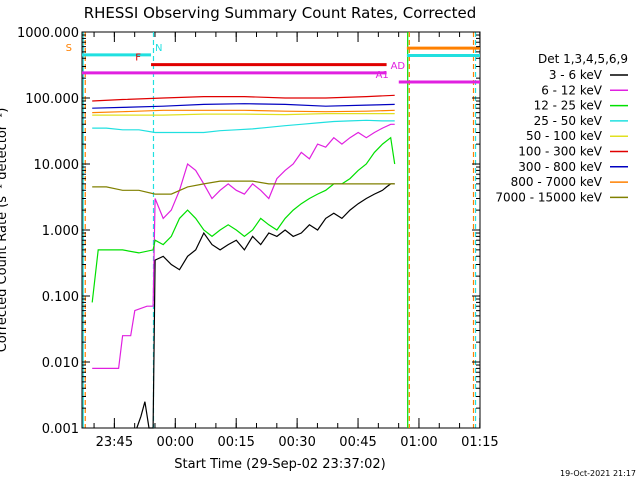  I want to click on y-tick-label-1: 0.010, so click(60, 363).